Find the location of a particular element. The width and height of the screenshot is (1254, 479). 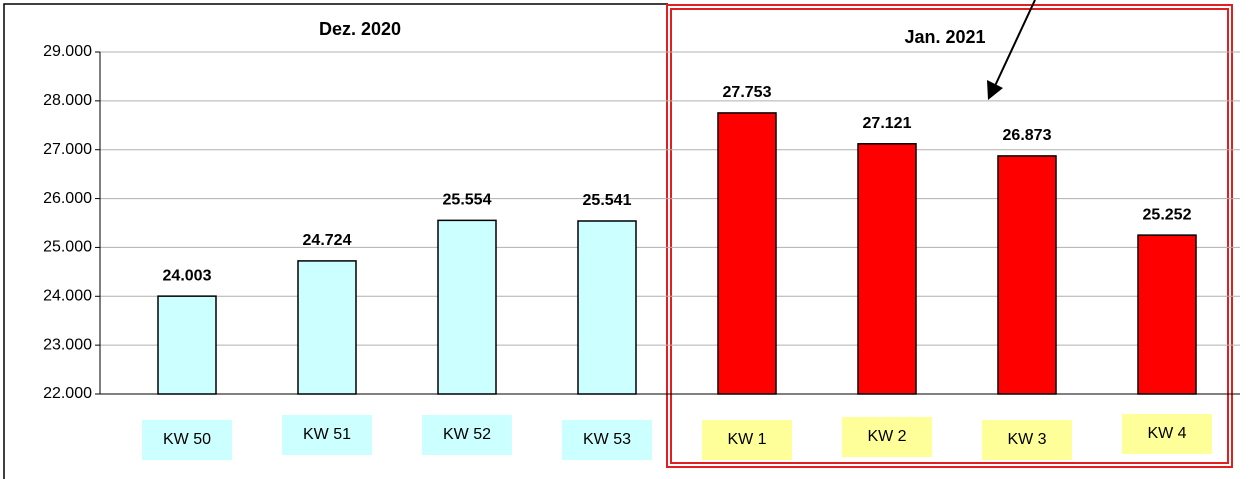

x-tick-label: KW 52 is located at coordinates (467, 434).